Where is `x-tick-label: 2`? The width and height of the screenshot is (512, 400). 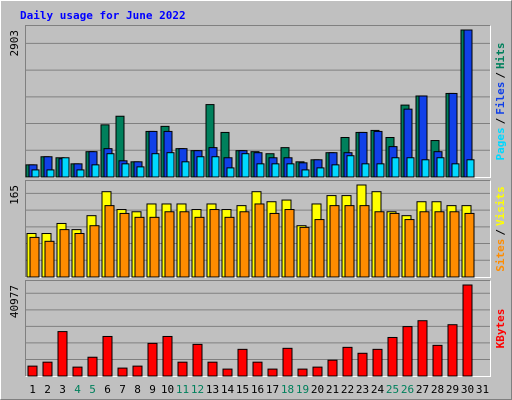 x-tick-label: 2 is located at coordinates (47, 389).